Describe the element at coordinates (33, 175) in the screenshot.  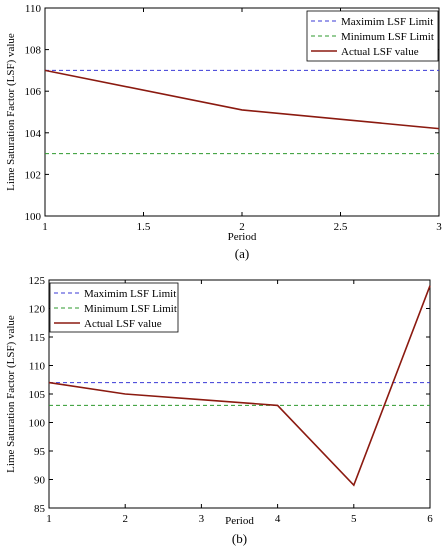
I see `y-tick-label: 102` at that location.